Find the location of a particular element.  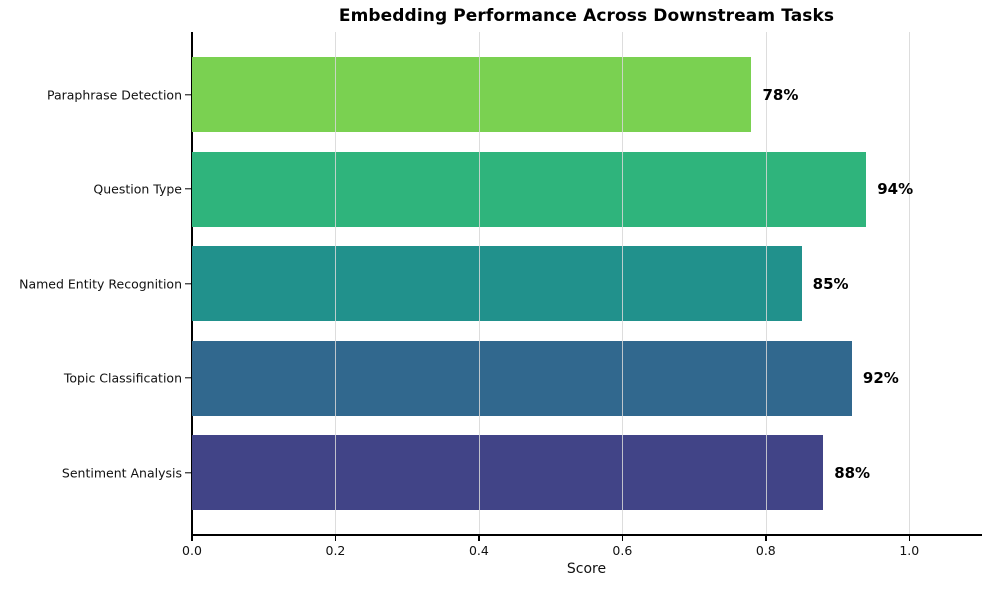

x-axis-label: Score is located at coordinates (586, 569).